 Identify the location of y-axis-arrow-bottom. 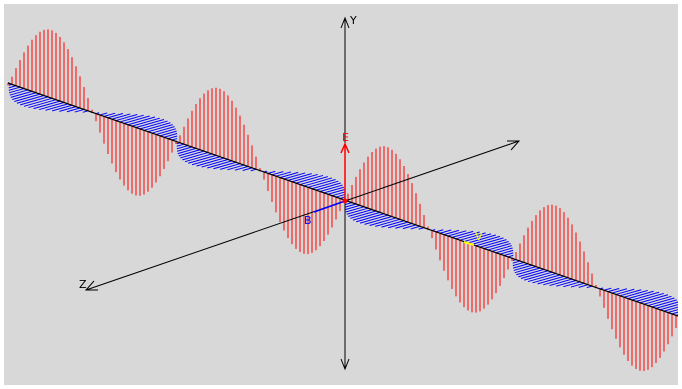
(345, 364).